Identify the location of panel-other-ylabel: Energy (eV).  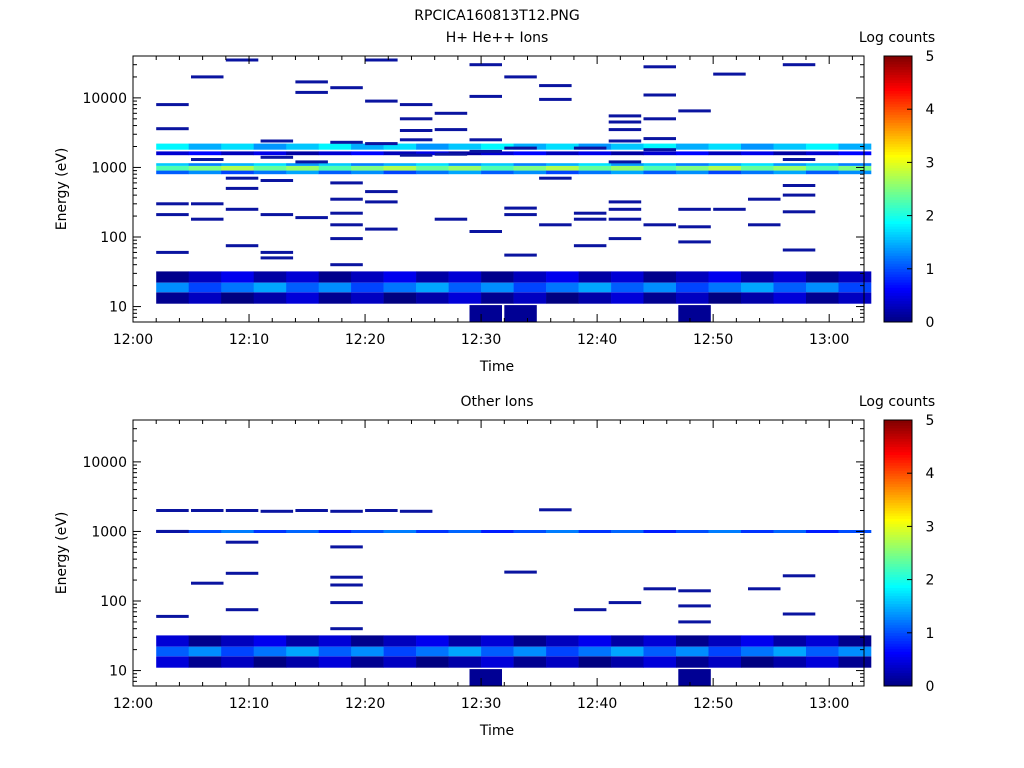
(62, 553).